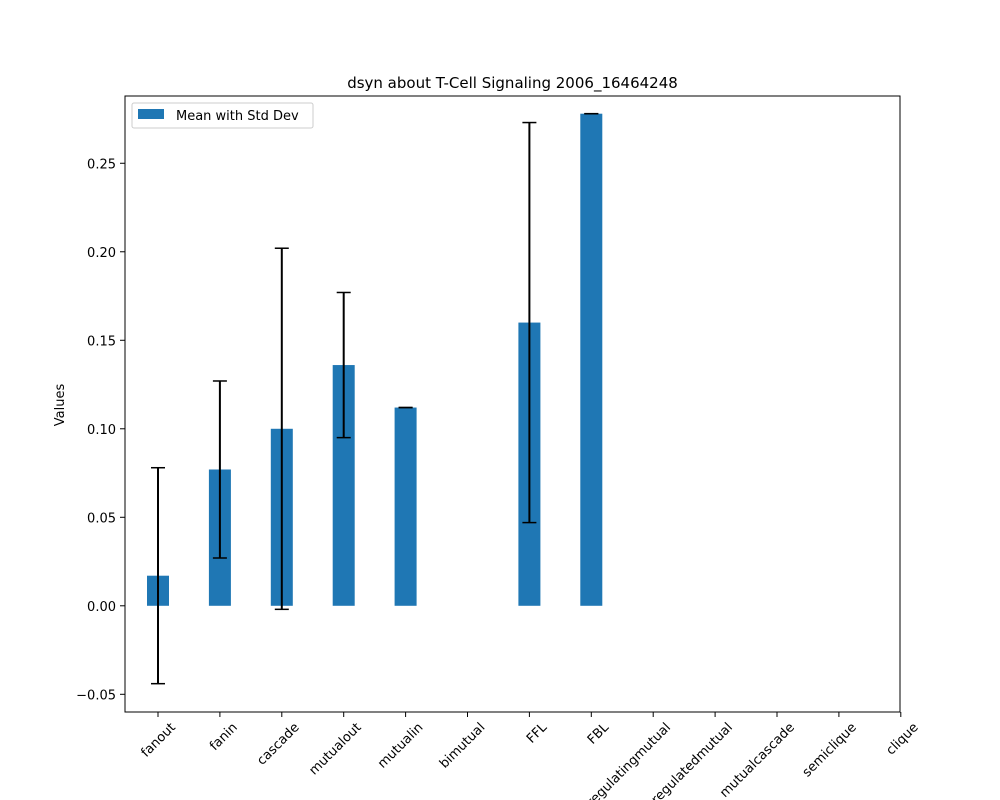  Describe the element at coordinates (60, 405) in the screenshot. I see `y-axis-label: Values` at that location.